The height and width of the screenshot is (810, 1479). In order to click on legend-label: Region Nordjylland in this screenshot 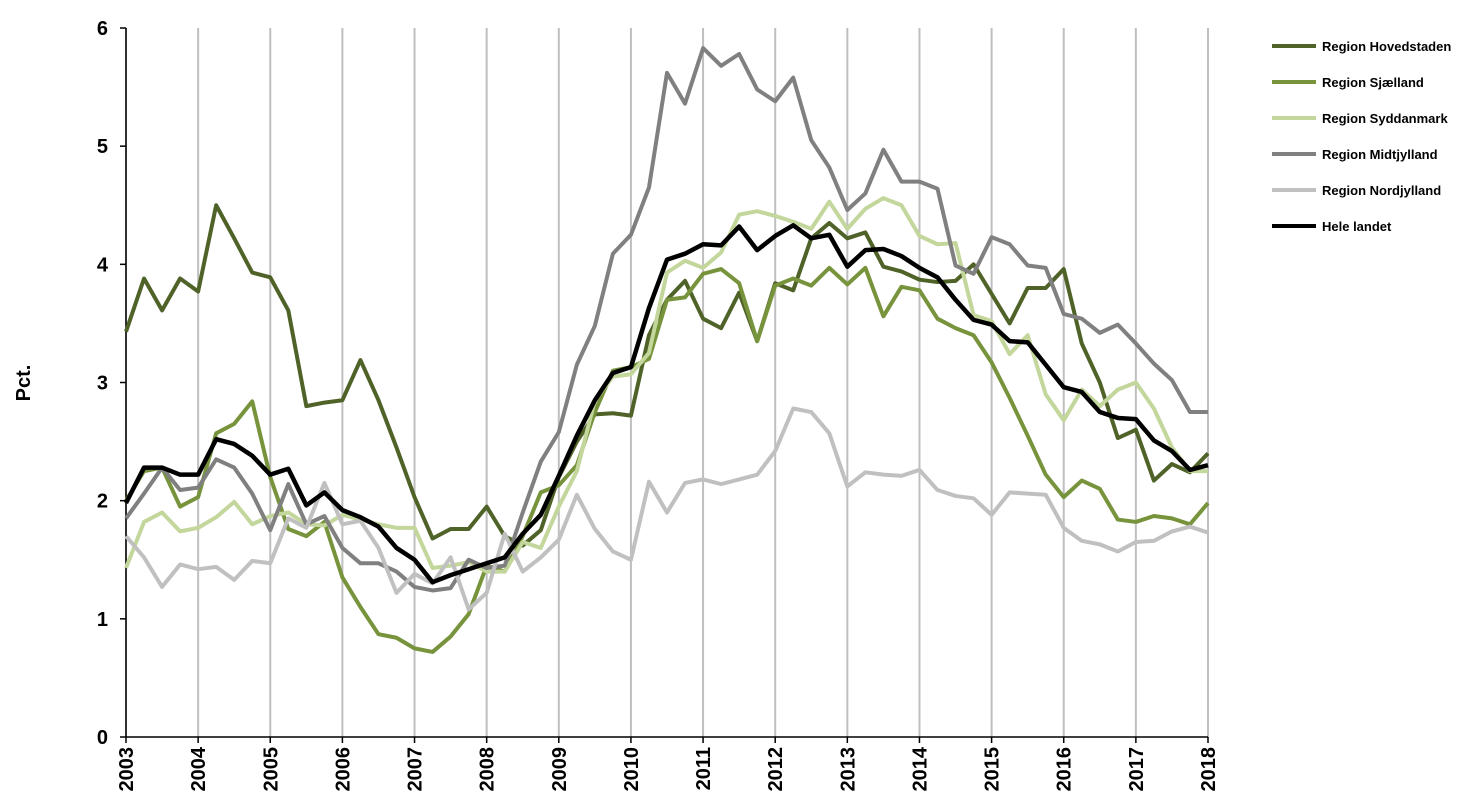, I will do `click(1381, 190)`.